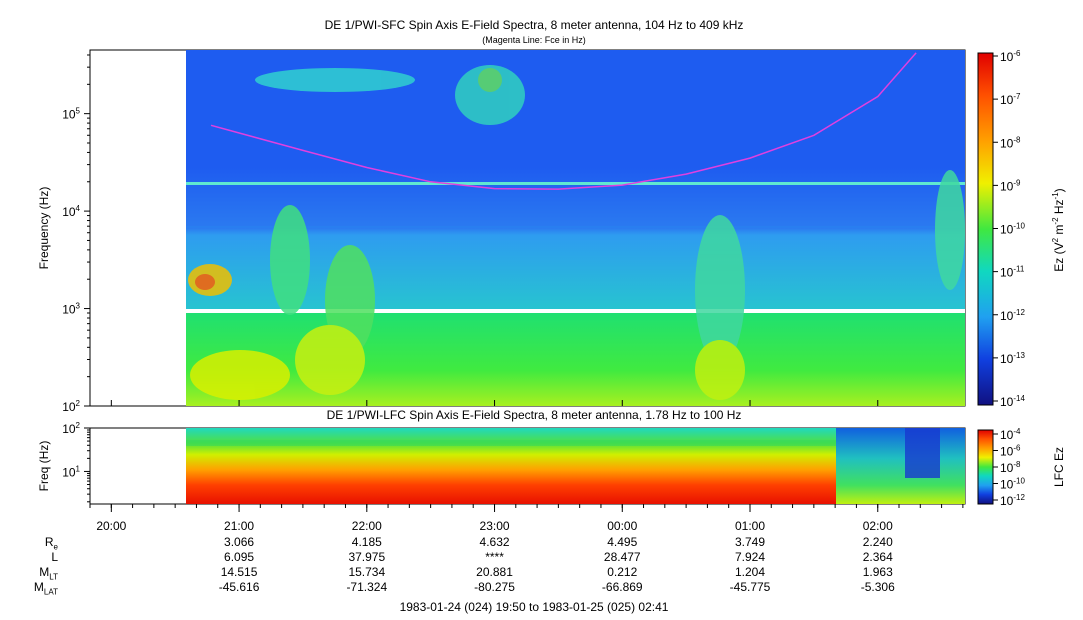  I want to click on lfc-colorbar-tick-label: 10⁻⁸, so click(1010, 467).